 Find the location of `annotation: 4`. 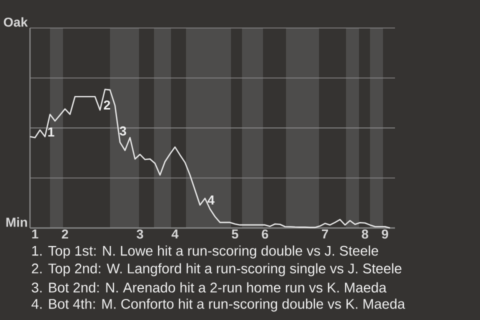

annotation: 4 is located at coordinates (211, 200).